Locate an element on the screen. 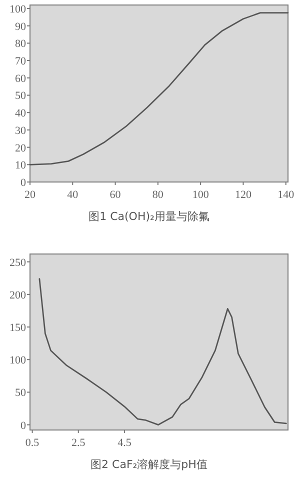 Image resolution: width=296 pixels, height=478 pixels. y-tick-label: 200 is located at coordinates (18, 295).